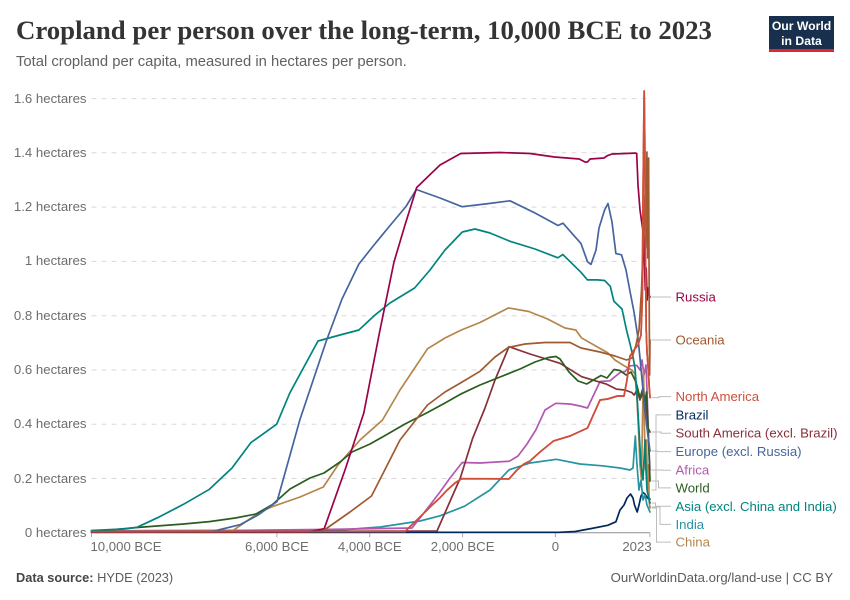 The image size is (850, 600). I want to click on svg-text: South America (excl. Brazil), so click(757, 433).